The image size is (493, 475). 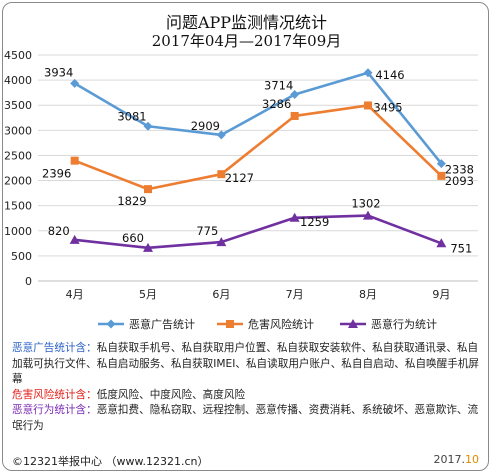 I want to click on chart-title: 问题APP监测情况统计, so click(x=246, y=22).